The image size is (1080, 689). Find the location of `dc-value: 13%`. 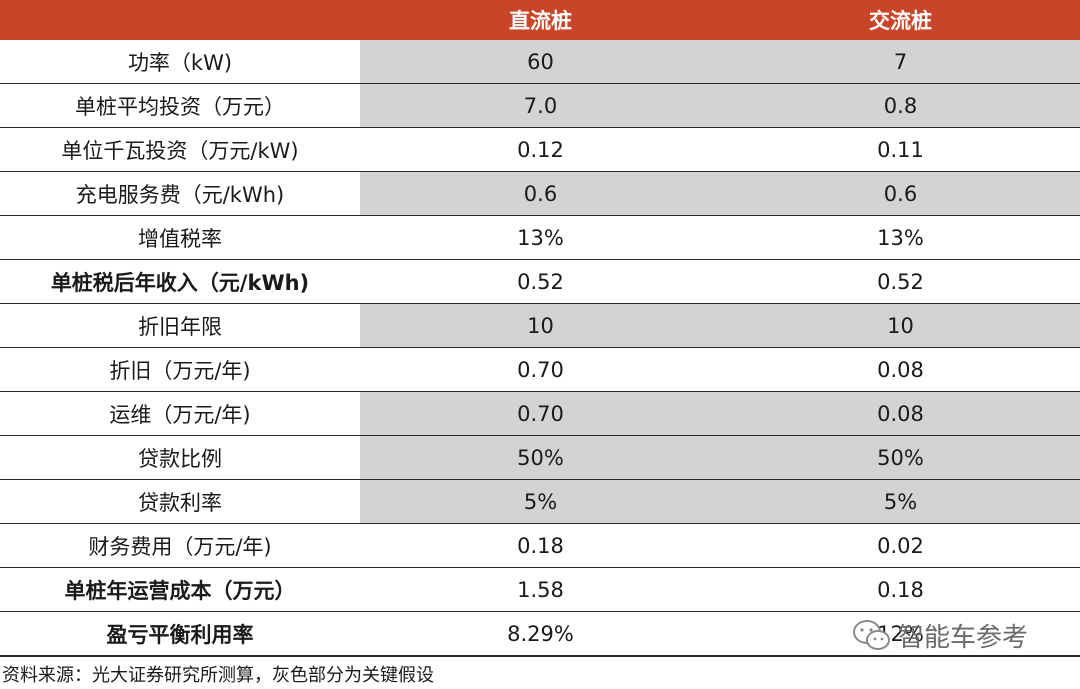

dc-value: 13% is located at coordinates (540, 237).